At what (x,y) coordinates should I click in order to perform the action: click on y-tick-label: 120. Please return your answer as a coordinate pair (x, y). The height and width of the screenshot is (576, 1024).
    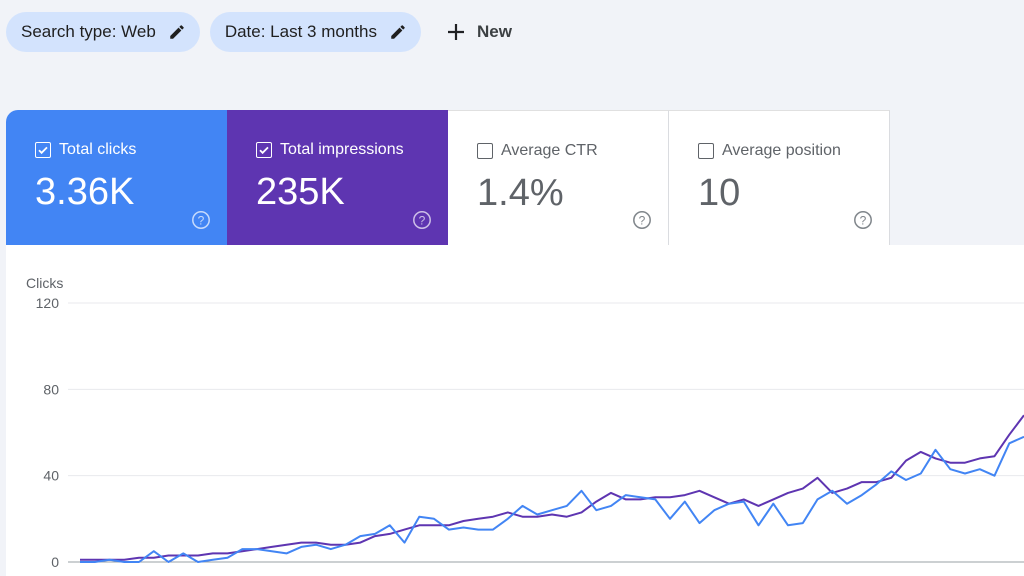
    Looking at the image, I should click on (48, 303).